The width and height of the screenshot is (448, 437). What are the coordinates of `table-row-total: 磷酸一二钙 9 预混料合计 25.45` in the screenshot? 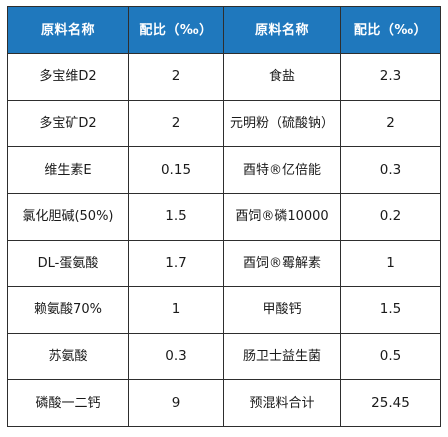 It's located at (224, 403).